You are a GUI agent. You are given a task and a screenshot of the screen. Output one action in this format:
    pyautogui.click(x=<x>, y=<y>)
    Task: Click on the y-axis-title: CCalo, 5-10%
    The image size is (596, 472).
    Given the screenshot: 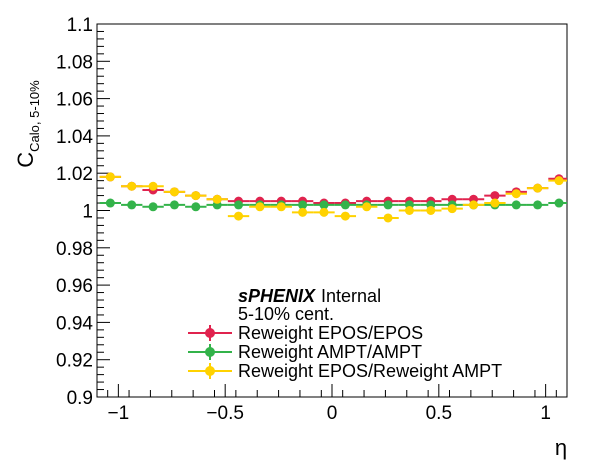 What is the action you would take?
    pyautogui.click(x=27, y=124)
    